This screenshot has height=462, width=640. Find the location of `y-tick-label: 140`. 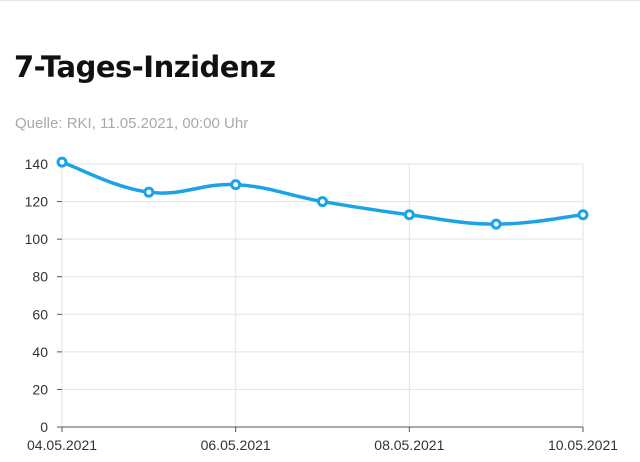

y-tick-label: 140 is located at coordinates (37, 164).